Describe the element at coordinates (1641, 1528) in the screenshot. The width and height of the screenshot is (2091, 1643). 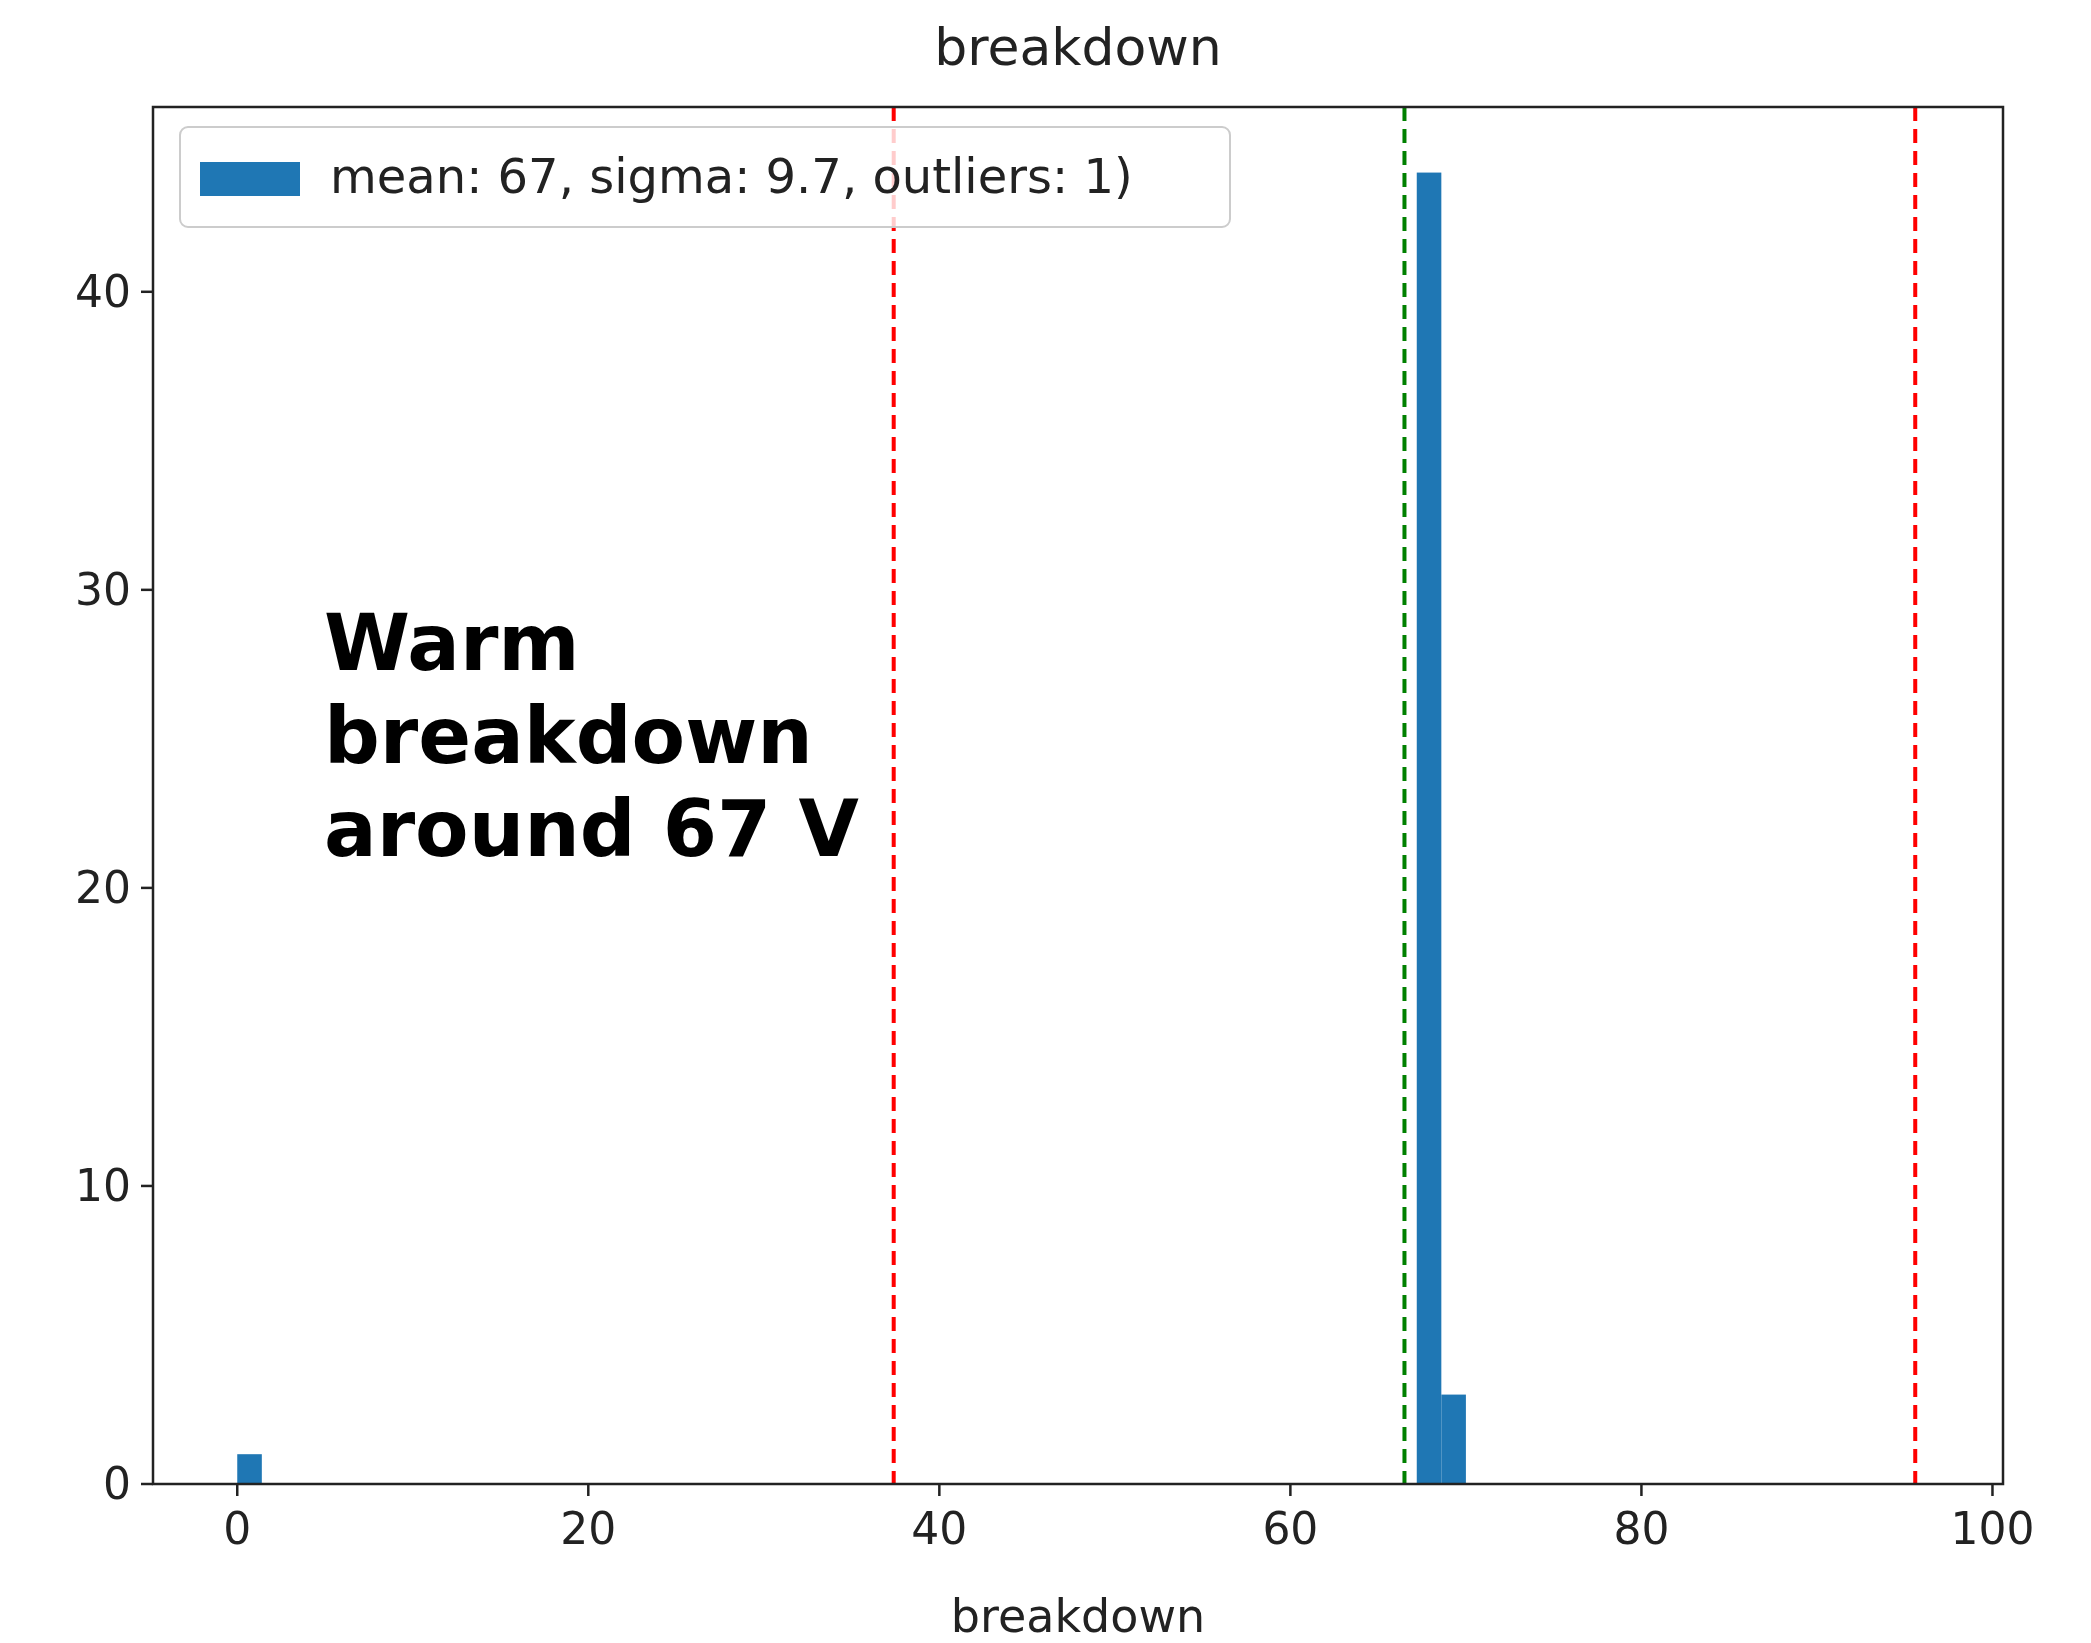
I see `x-tick-label: 80` at that location.